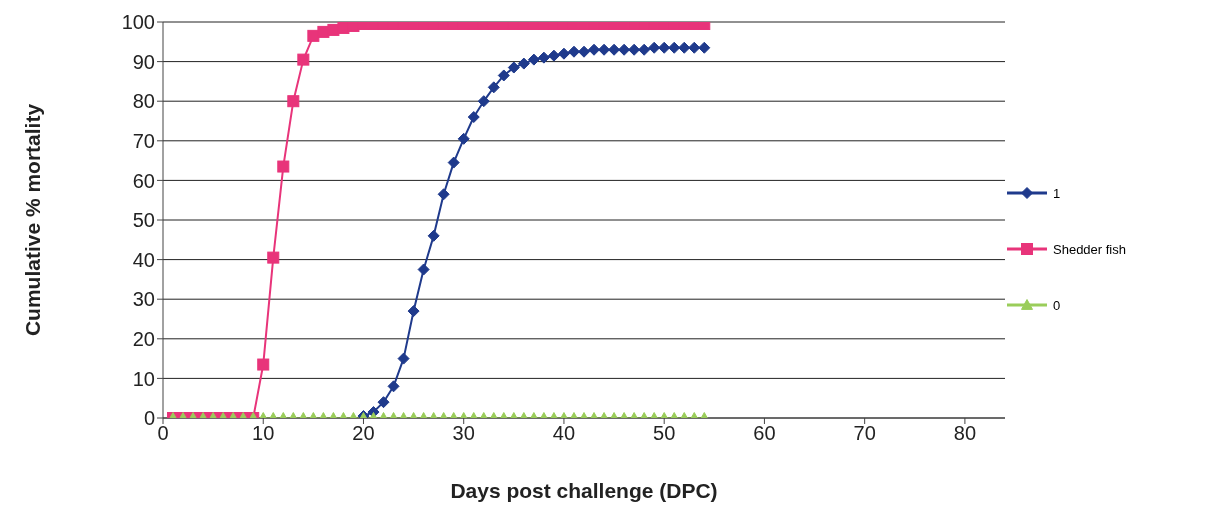 The image size is (1219, 517). Describe the element at coordinates (138, 22) in the screenshot. I see `y-tick-label: 100` at that location.